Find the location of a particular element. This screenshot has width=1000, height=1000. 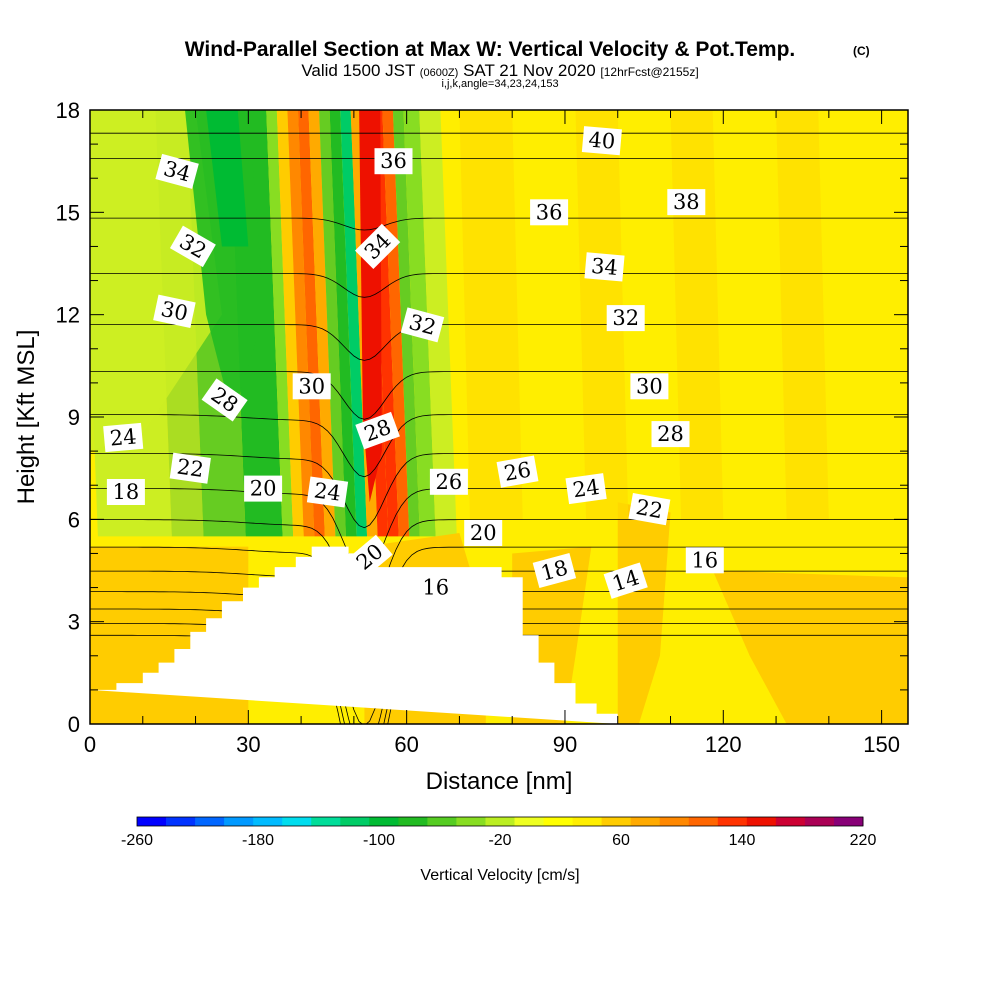

colorbar-frame is located at coordinates (500, 821).